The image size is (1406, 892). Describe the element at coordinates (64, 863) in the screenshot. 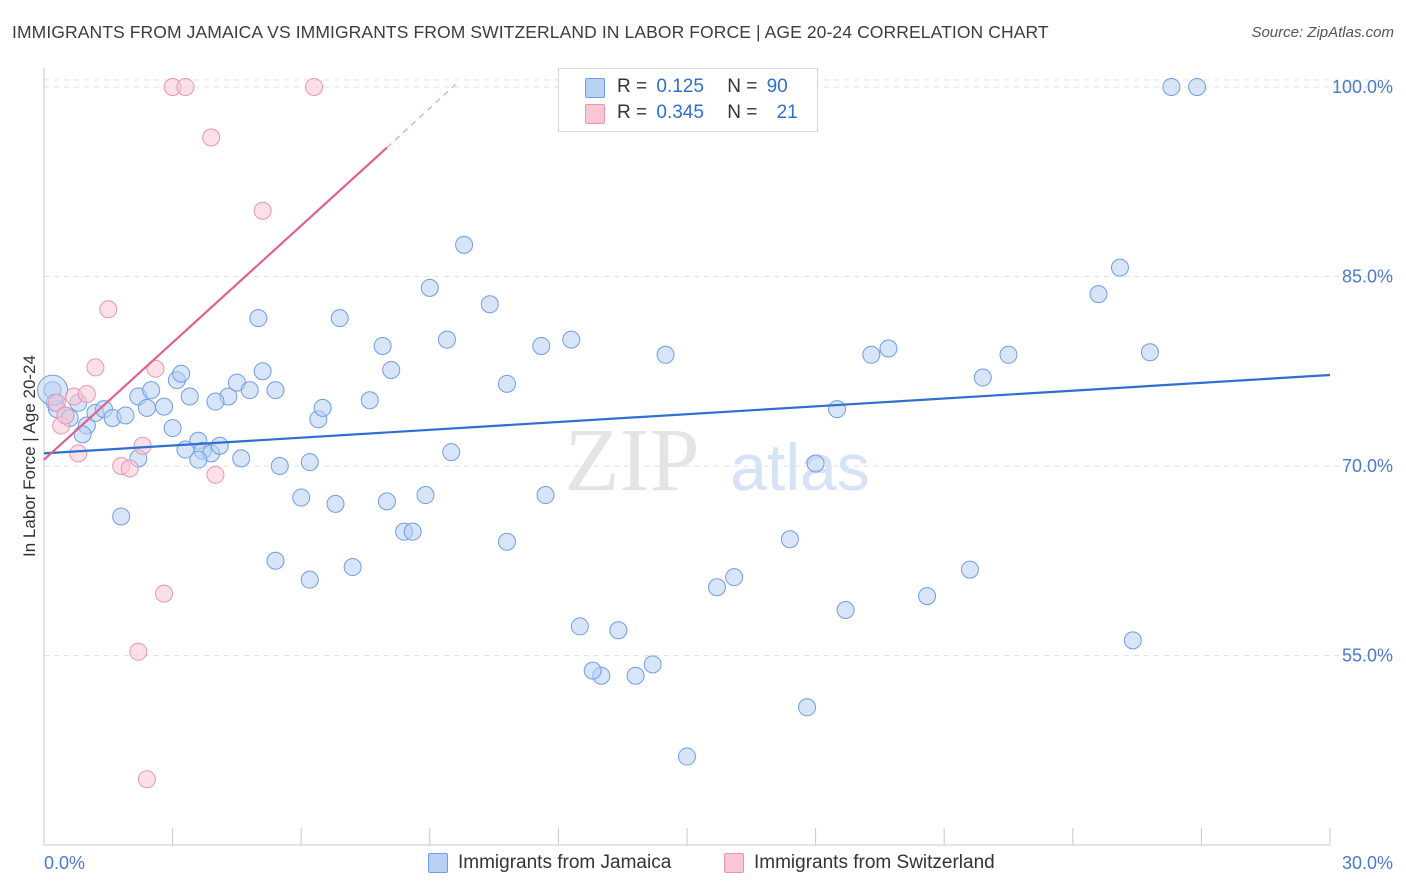

I see `x-tick-label-min: 0.0%` at that location.